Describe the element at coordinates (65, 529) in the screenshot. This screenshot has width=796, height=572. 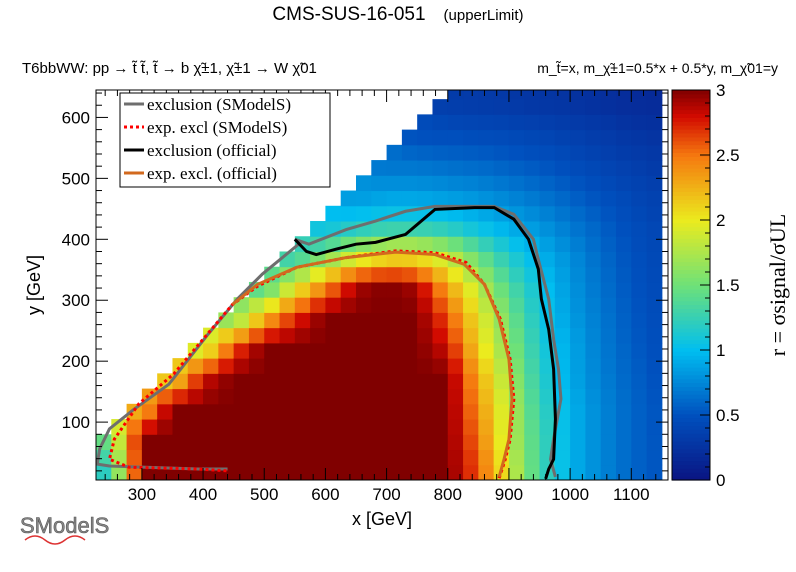
I see `smodels-logo: SModelS` at that location.